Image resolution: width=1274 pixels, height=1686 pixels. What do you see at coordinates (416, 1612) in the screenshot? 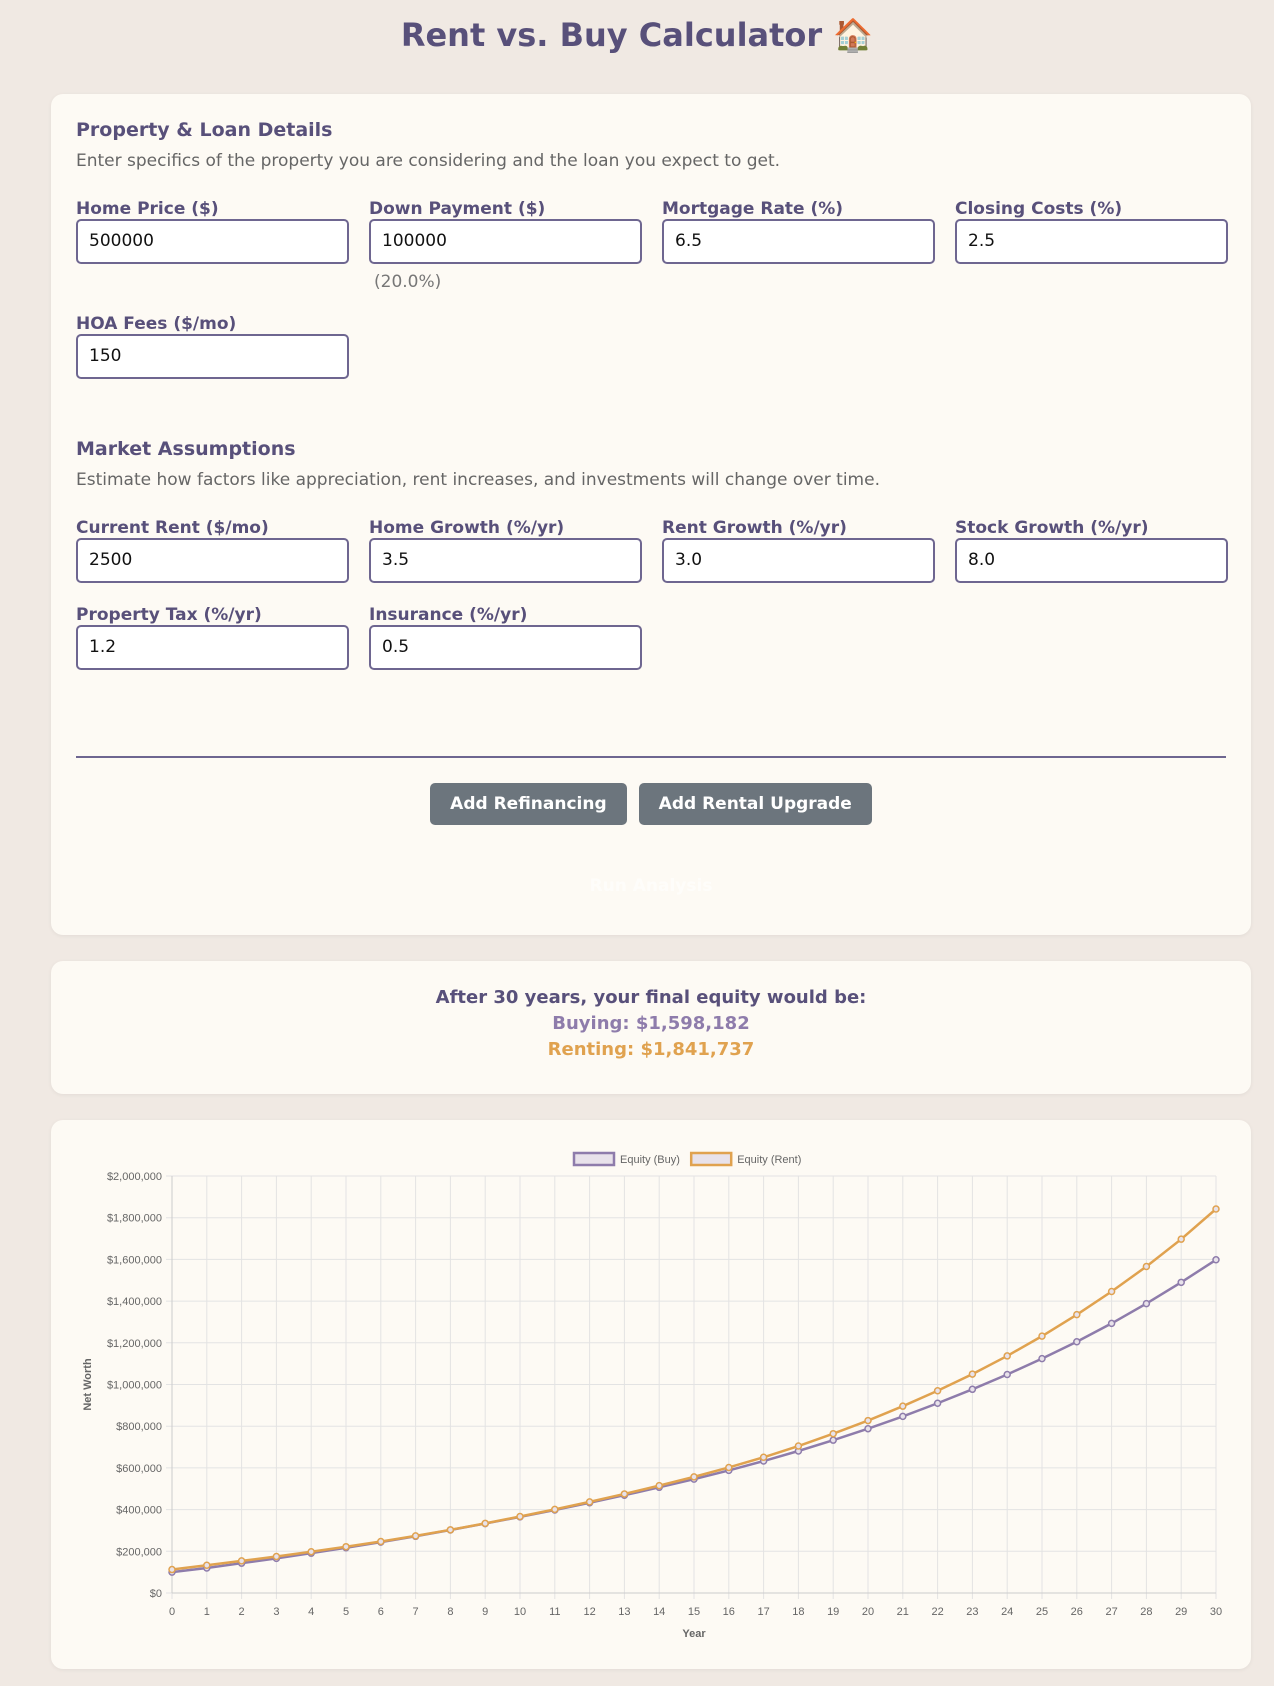
I see `x-tick-label: 7` at bounding box center [416, 1612].